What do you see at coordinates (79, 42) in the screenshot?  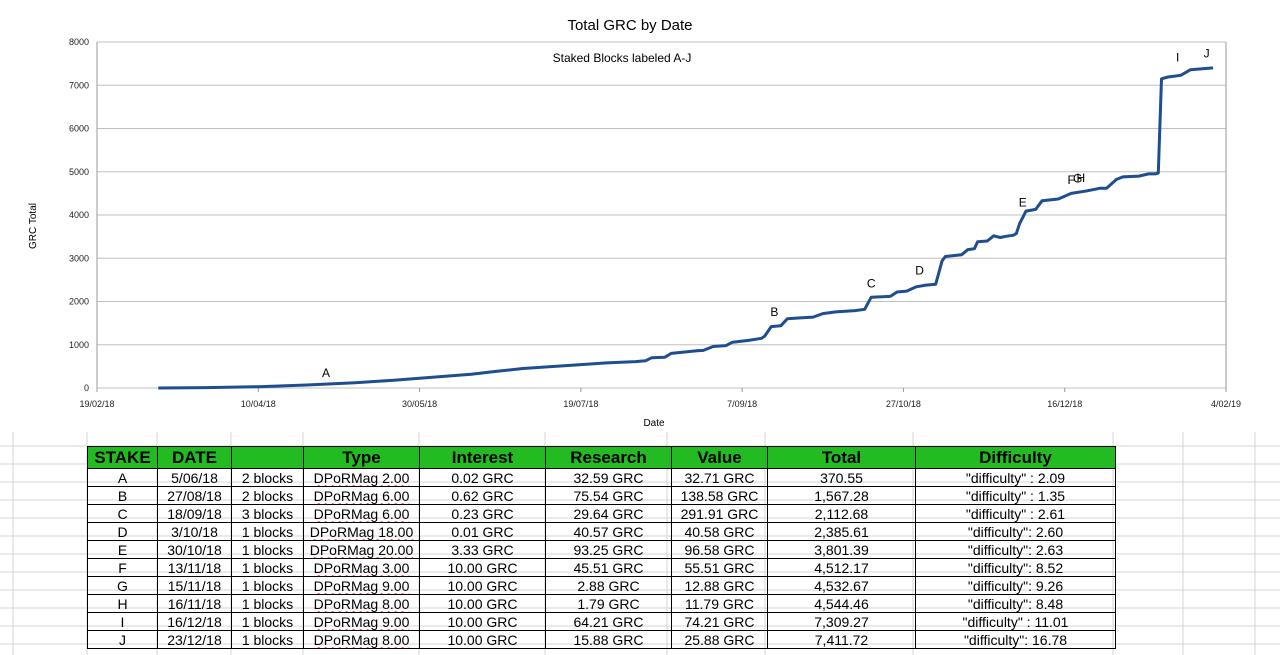 I see `y-tick-label: 8000` at bounding box center [79, 42].